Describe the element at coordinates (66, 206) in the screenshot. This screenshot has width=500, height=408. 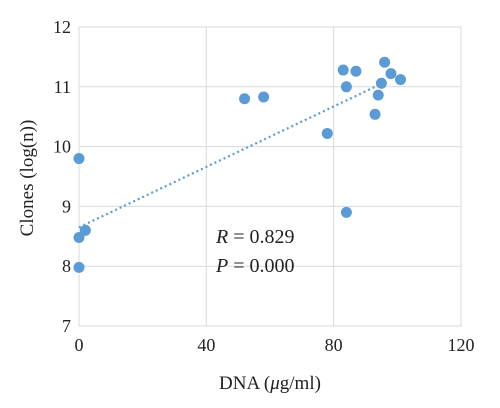
I see `y-tick-label: 9` at that location.